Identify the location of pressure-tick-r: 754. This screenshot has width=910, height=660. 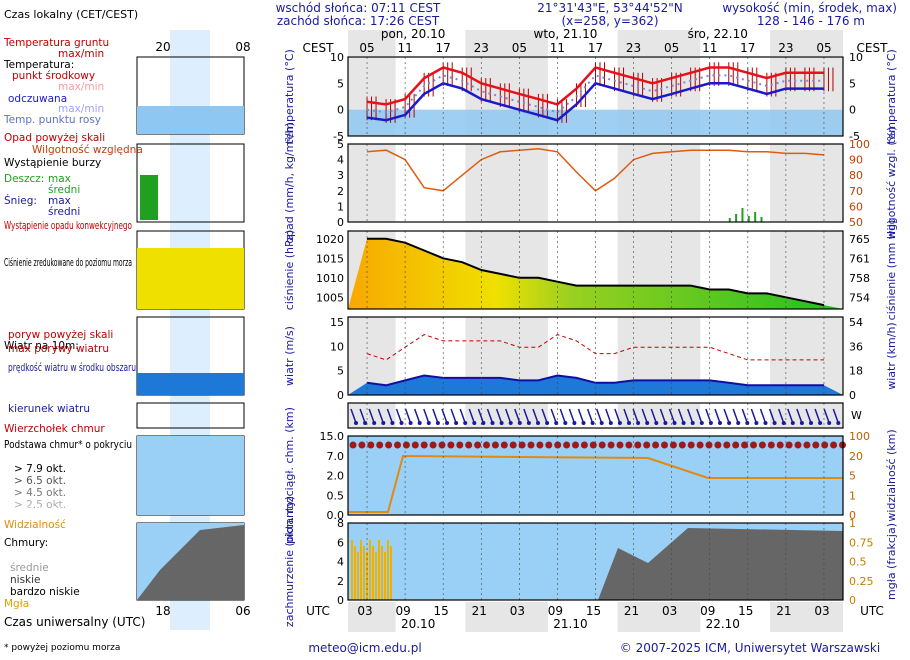
(859, 297).